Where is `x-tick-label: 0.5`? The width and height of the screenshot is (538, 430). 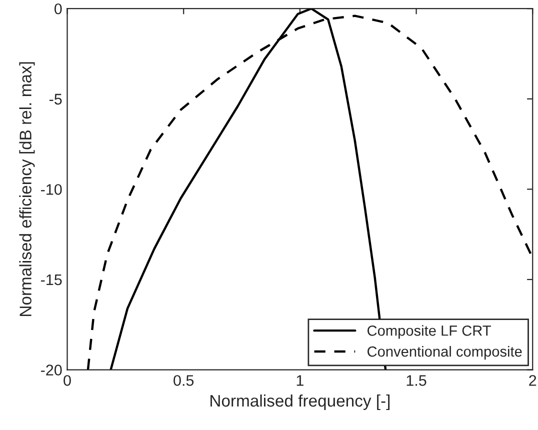
x-tick-label: 0.5 is located at coordinates (184, 380).